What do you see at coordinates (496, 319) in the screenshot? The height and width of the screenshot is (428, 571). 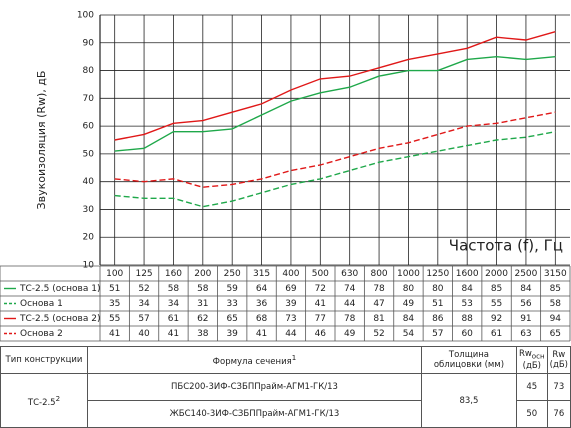 I see `table-value: 92` at bounding box center [496, 319].